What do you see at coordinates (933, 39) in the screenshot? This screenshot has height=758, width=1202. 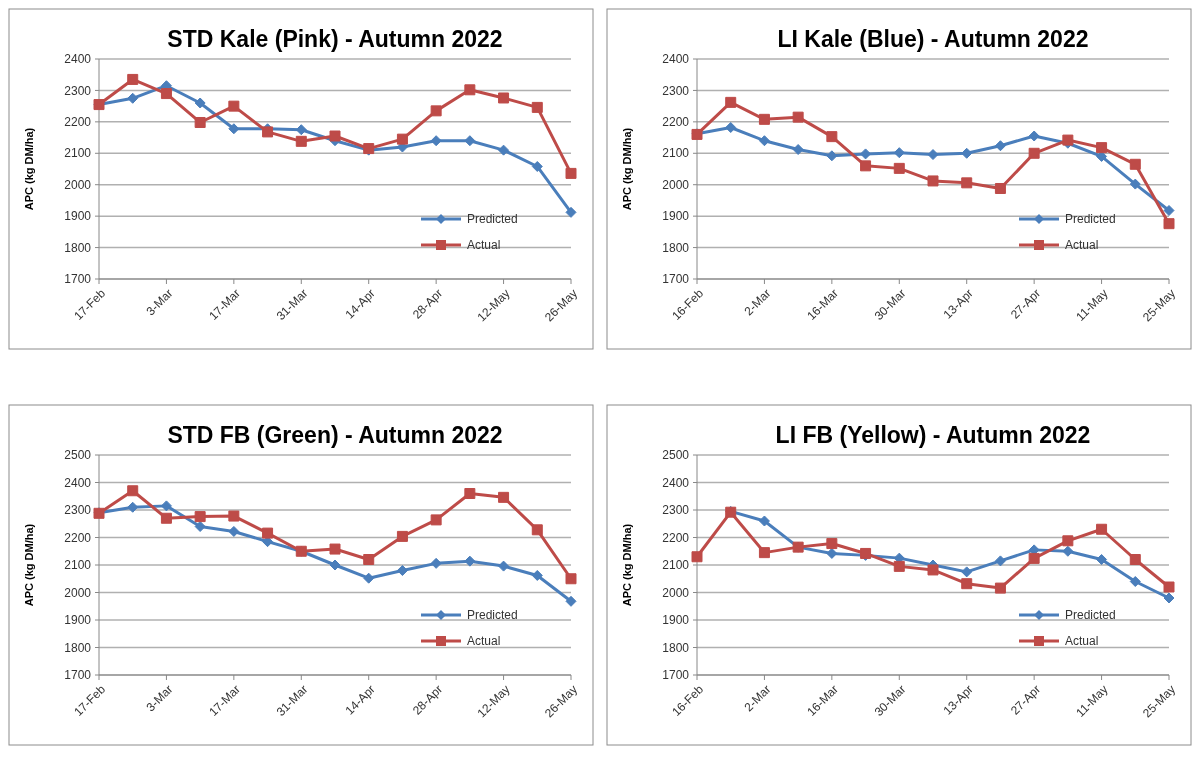 I see `chart-title: LI Kale (Blue) - Autumn 2022` at bounding box center [933, 39].